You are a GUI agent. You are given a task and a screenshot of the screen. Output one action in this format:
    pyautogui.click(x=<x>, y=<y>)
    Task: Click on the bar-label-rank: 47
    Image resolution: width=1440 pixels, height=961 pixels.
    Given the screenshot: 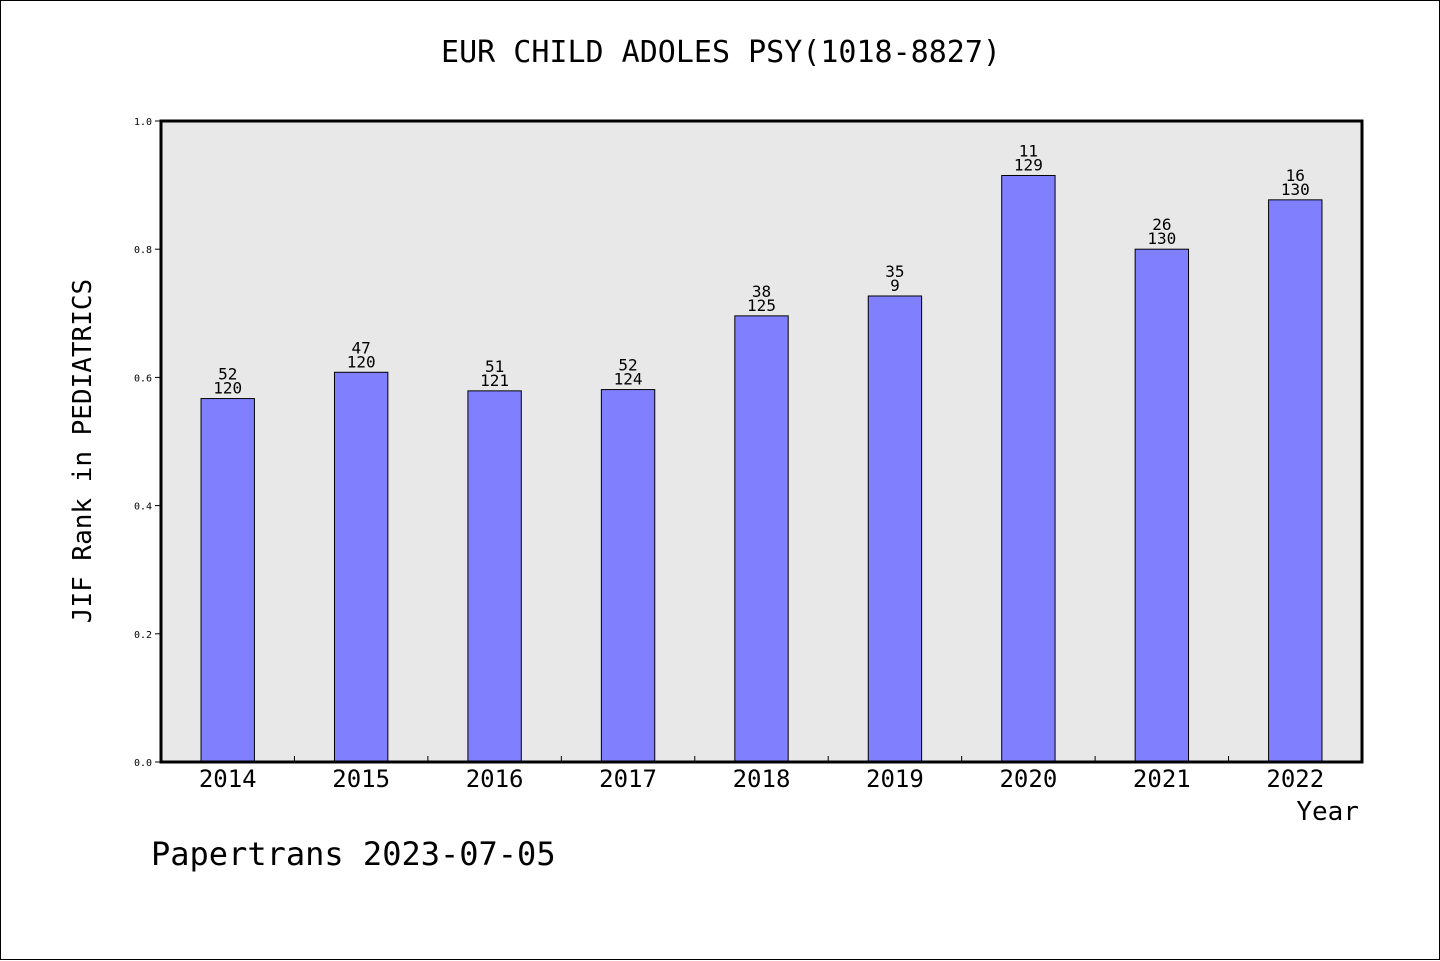 What is the action you would take?
    pyautogui.click(x=361, y=347)
    